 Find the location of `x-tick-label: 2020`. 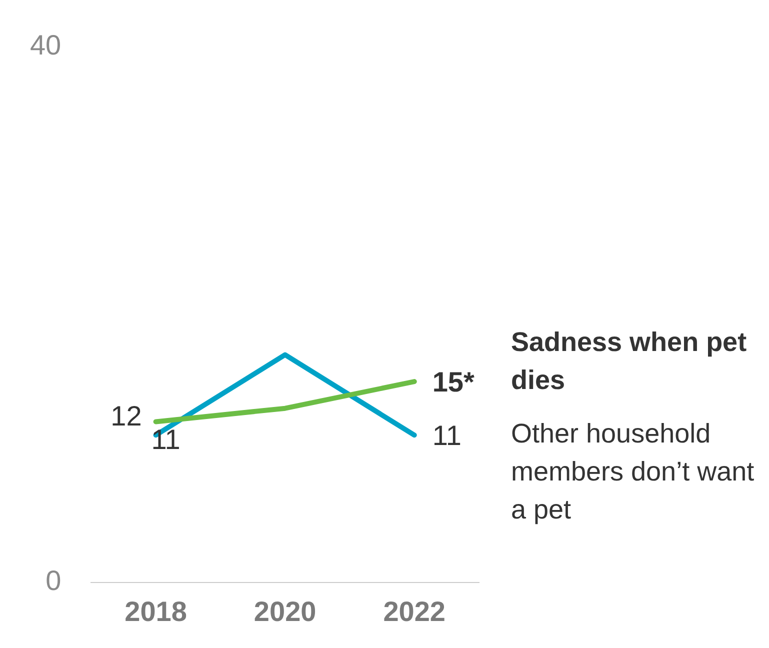

x-tick-label: 2020 is located at coordinates (285, 611).